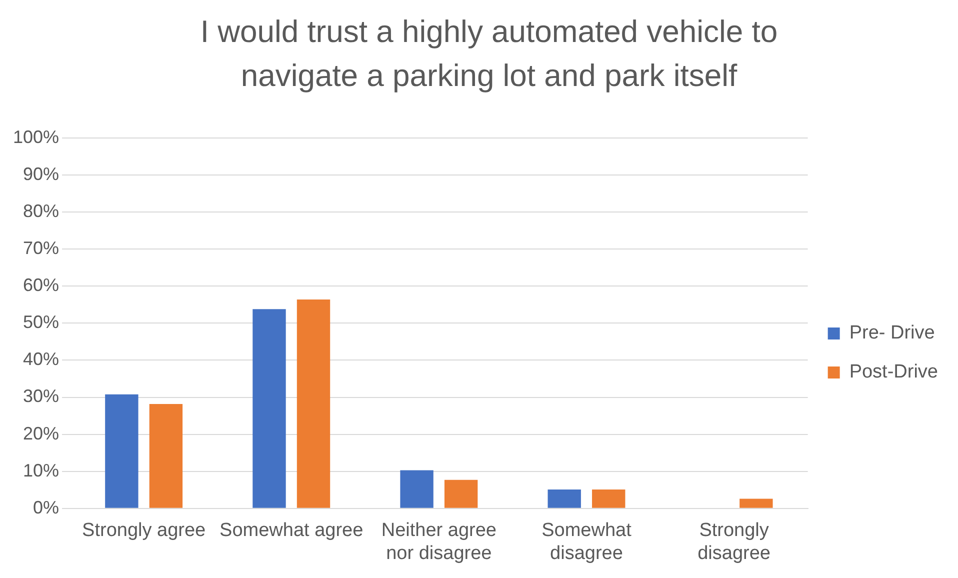 This screenshot has width=958, height=578. What do you see at coordinates (144, 531) in the screenshot?
I see `x-tick-label: Strongly agree` at bounding box center [144, 531].